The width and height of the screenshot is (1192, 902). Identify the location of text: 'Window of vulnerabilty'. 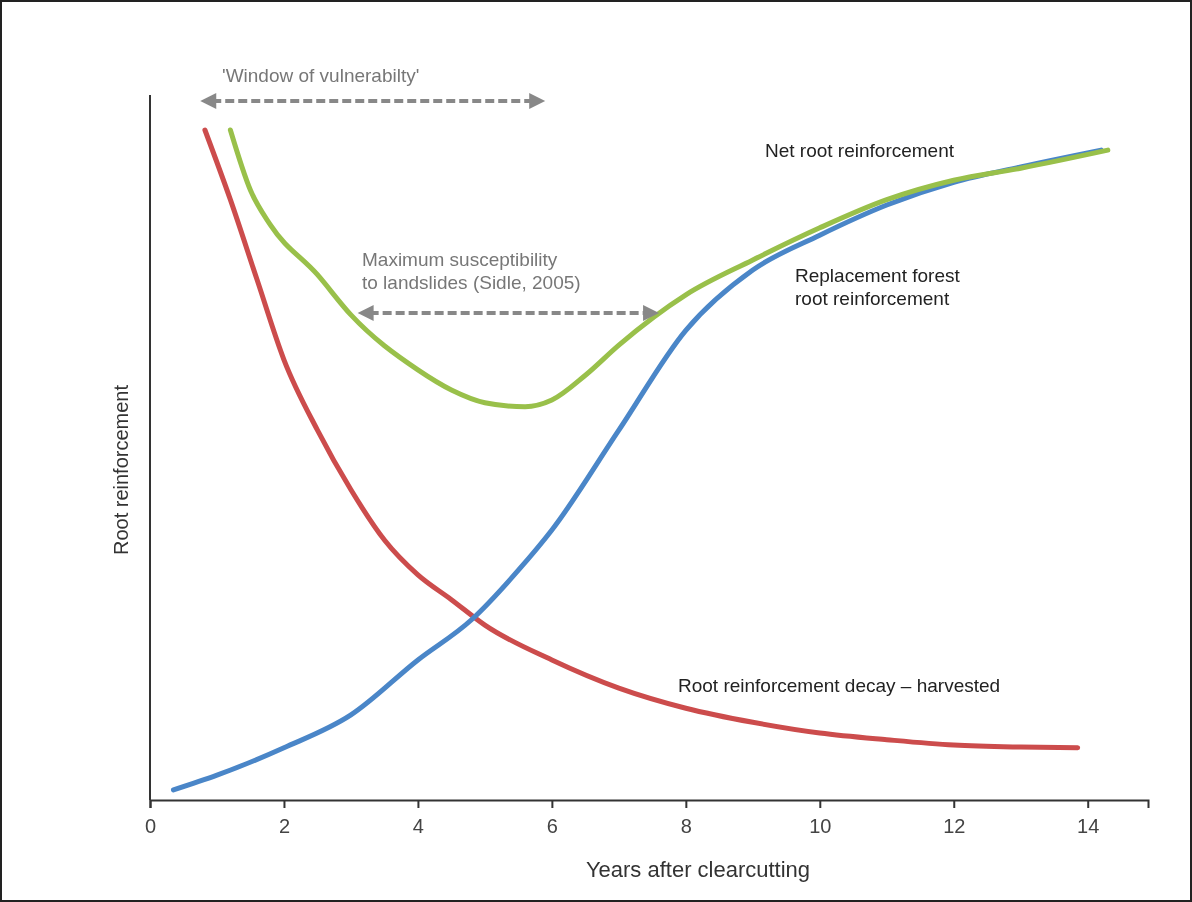
(321, 75).